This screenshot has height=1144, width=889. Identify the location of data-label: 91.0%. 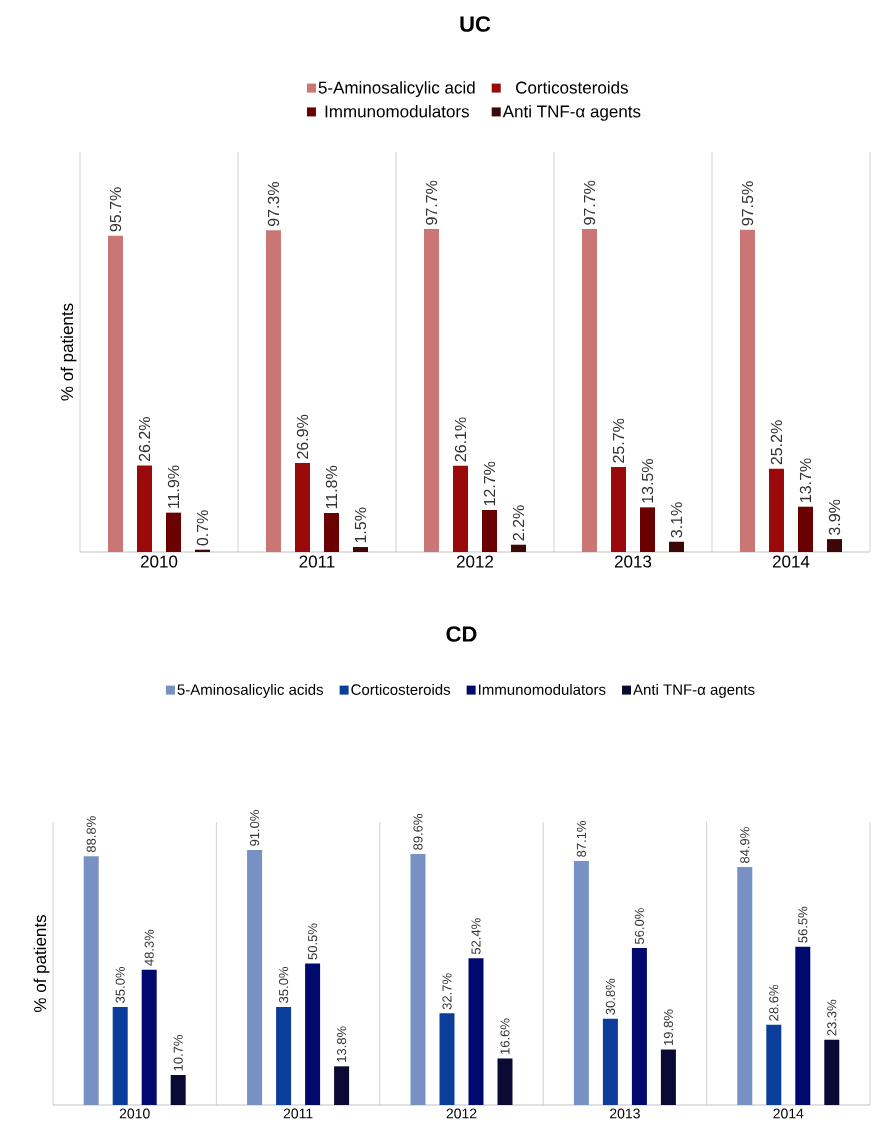
(254, 828).